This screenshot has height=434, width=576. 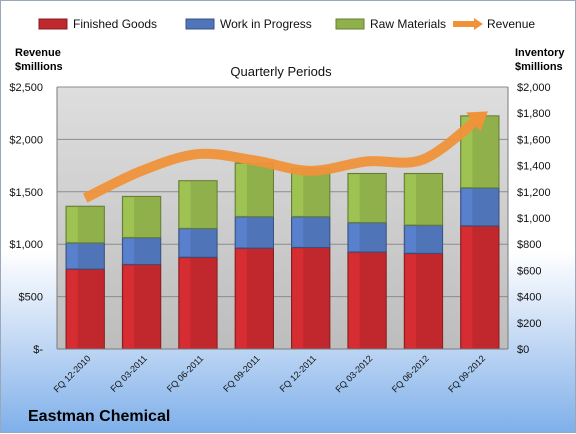 What do you see at coordinates (38, 350) in the screenshot?
I see `left-tick-label: $-` at bounding box center [38, 350].